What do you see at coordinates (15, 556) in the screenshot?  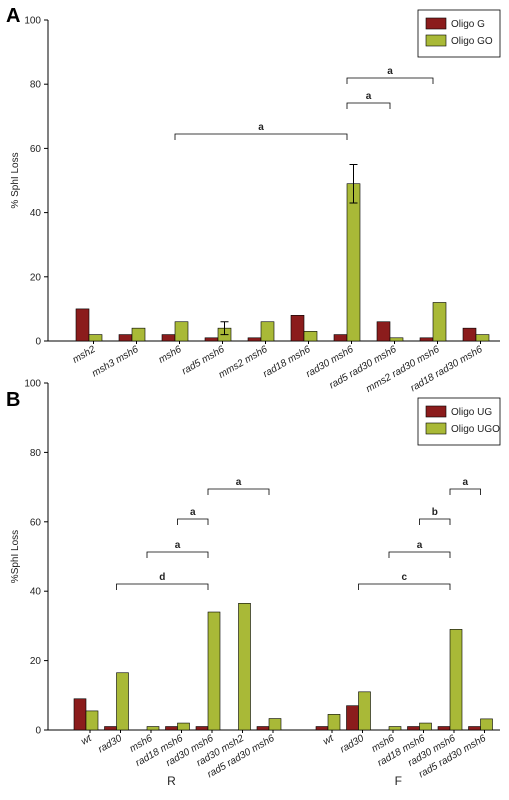 I see `y-axis-label: %SphI Loss` at bounding box center [15, 556].